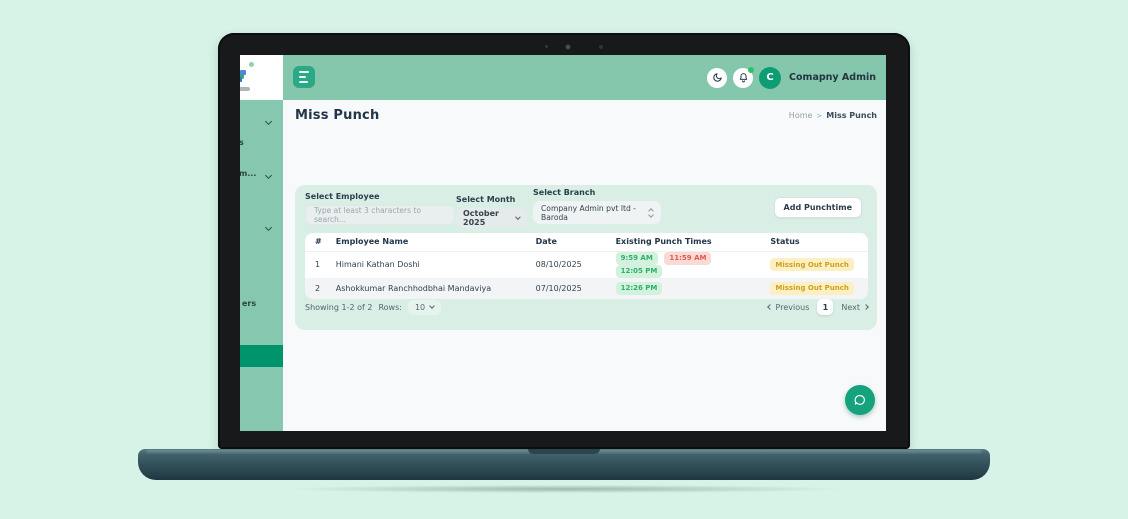  What do you see at coordinates (558, 264) in the screenshot?
I see `punch-date: 08/10/2025` at bounding box center [558, 264].